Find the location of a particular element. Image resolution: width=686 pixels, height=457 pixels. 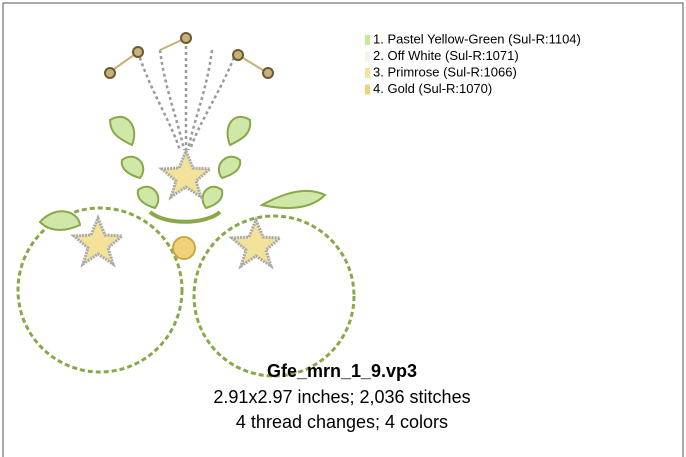

right-circle is located at coordinates (274, 296).